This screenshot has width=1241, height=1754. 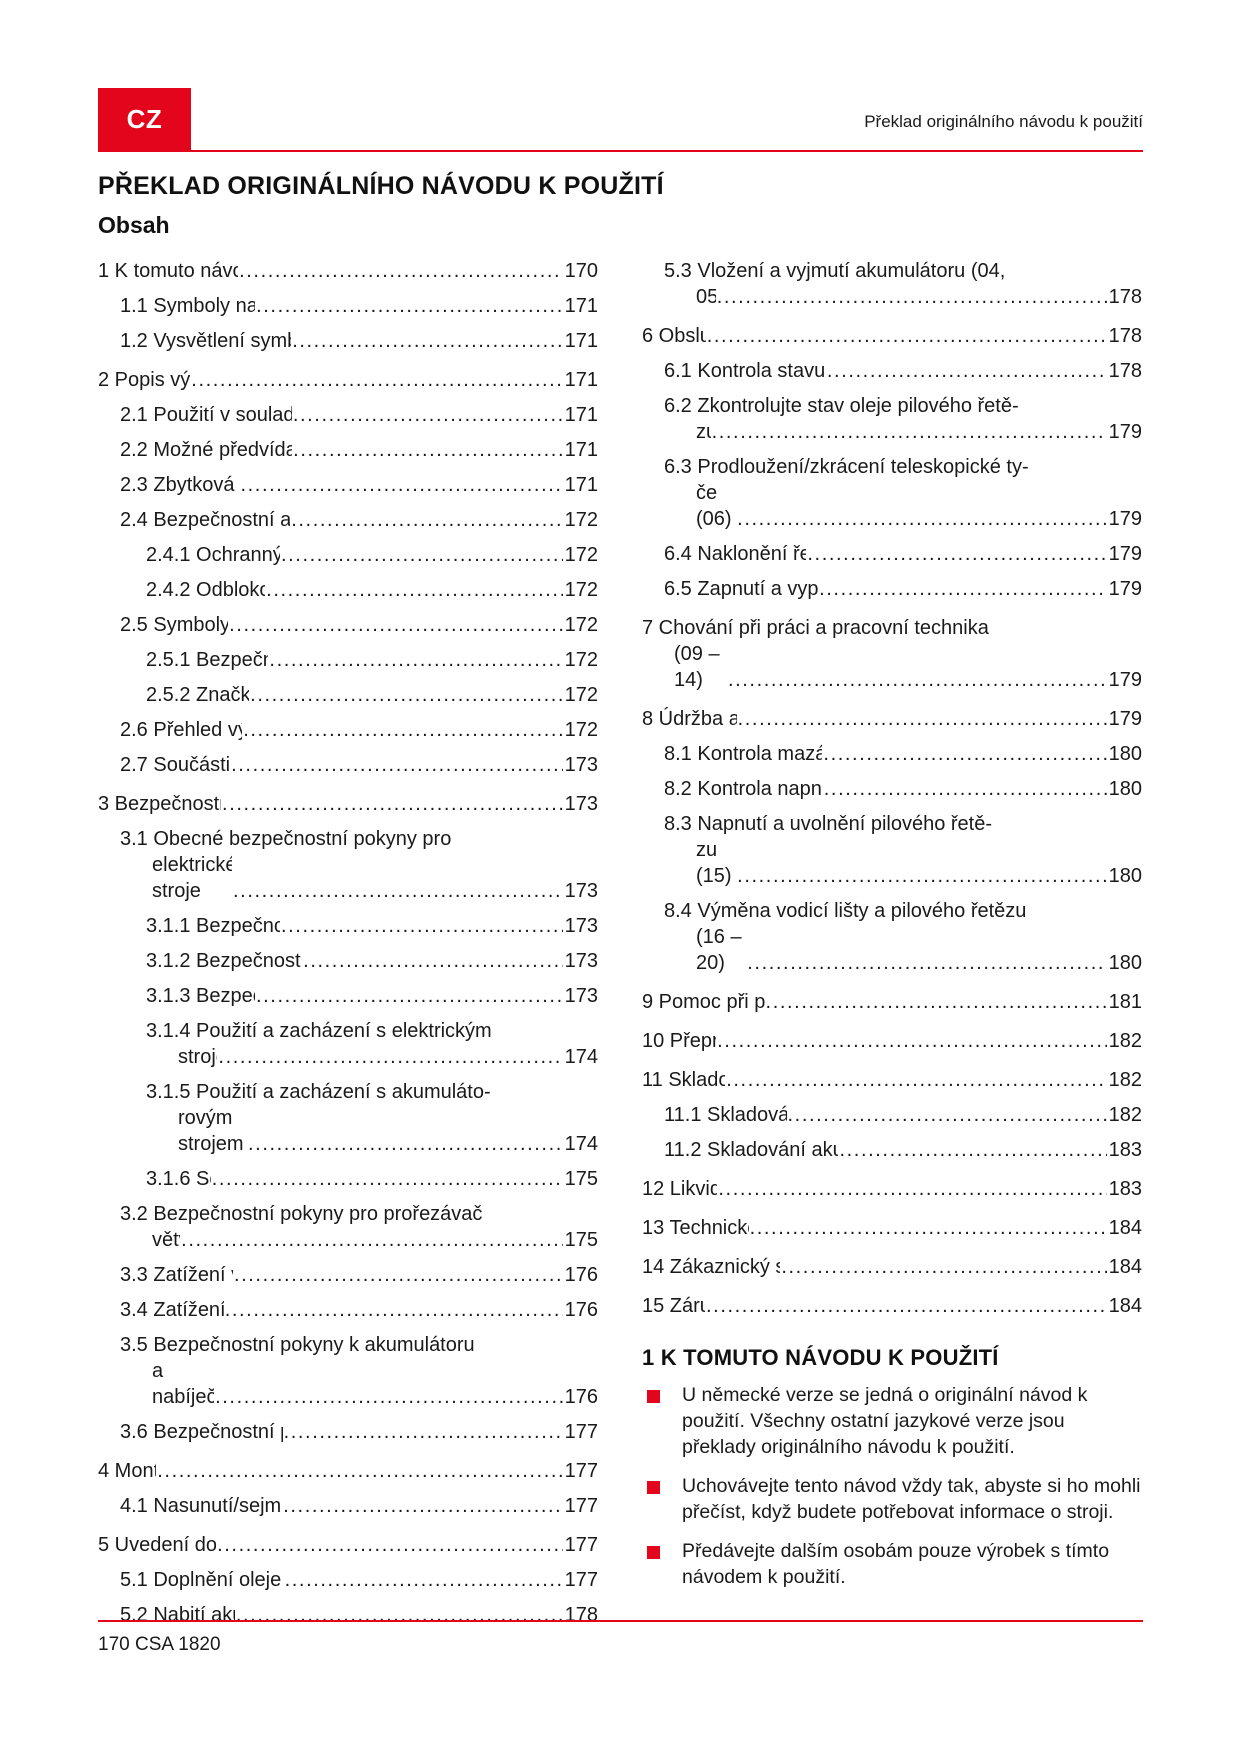 I want to click on toc-entry-label-tail: če (06), so click(x=714, y=506).